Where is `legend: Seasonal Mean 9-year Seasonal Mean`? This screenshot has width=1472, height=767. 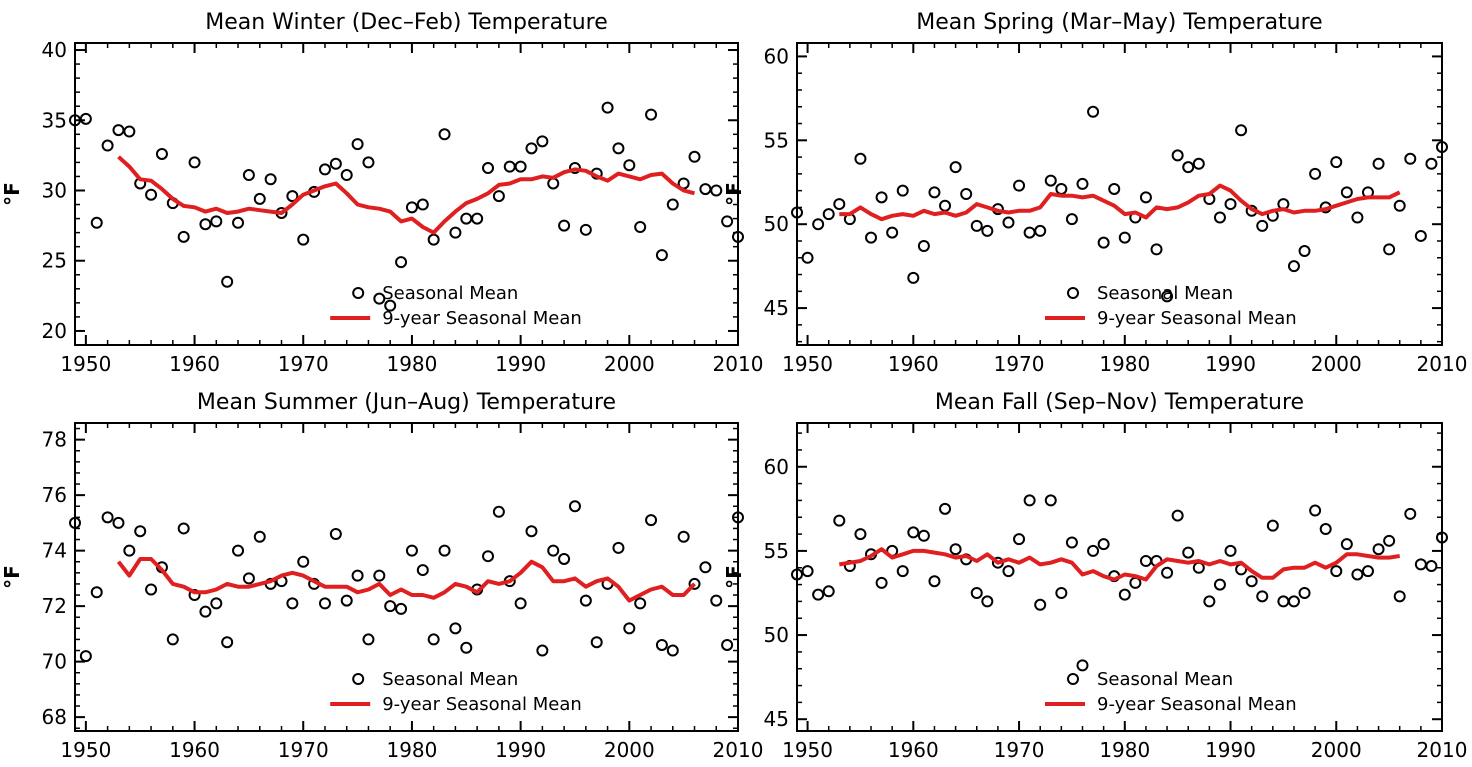
legend: Seasonal Mean 9-year Seasonal Mean is located at coordinates (1171, 692).